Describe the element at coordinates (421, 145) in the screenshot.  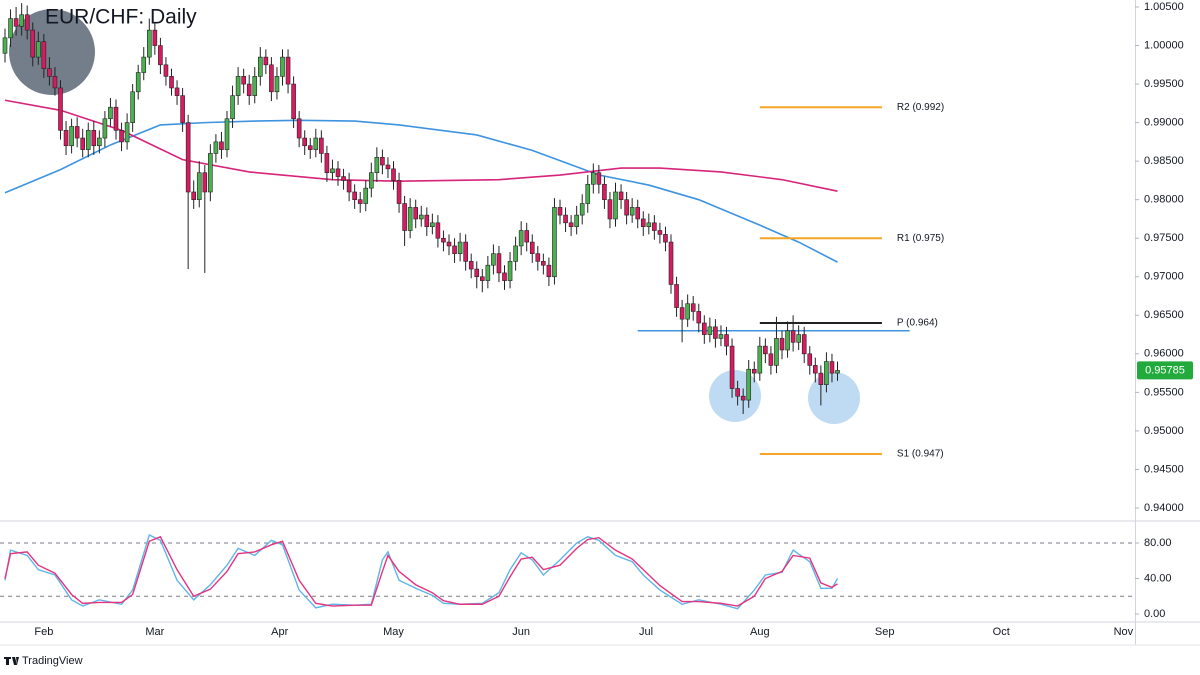
I see `moving-average` at that location.